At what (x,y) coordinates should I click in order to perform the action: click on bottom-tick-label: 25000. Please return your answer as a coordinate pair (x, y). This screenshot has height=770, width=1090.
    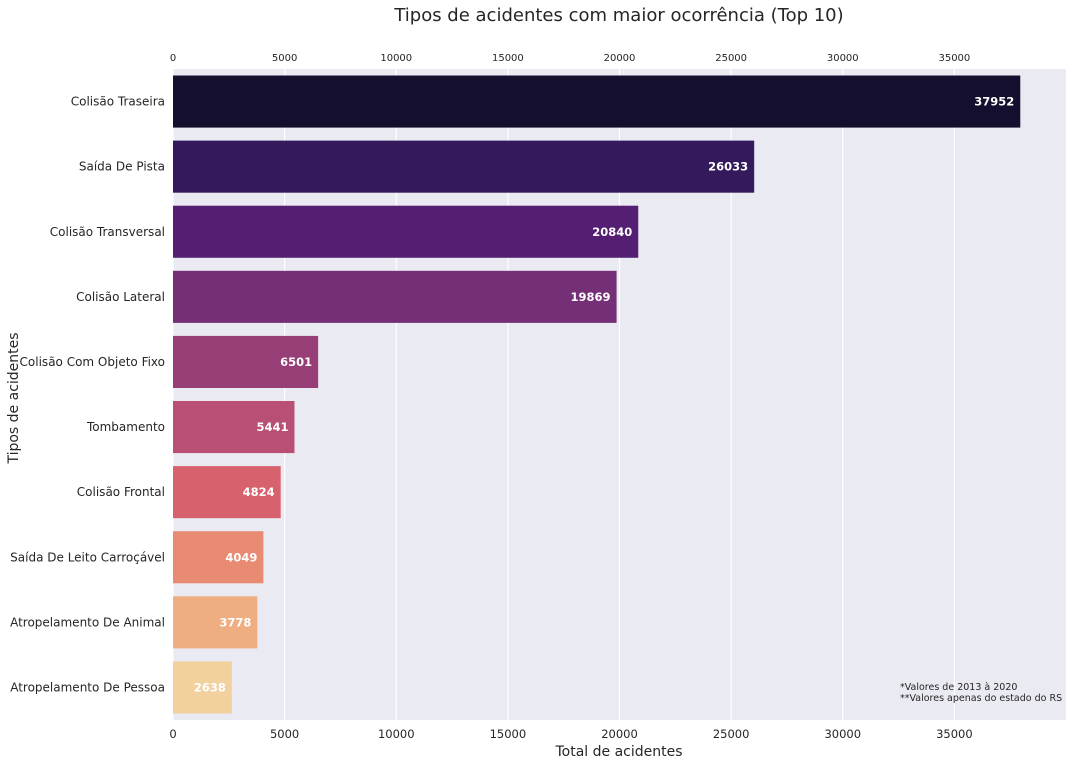
    Looking at the image, I should click on (731, 734).